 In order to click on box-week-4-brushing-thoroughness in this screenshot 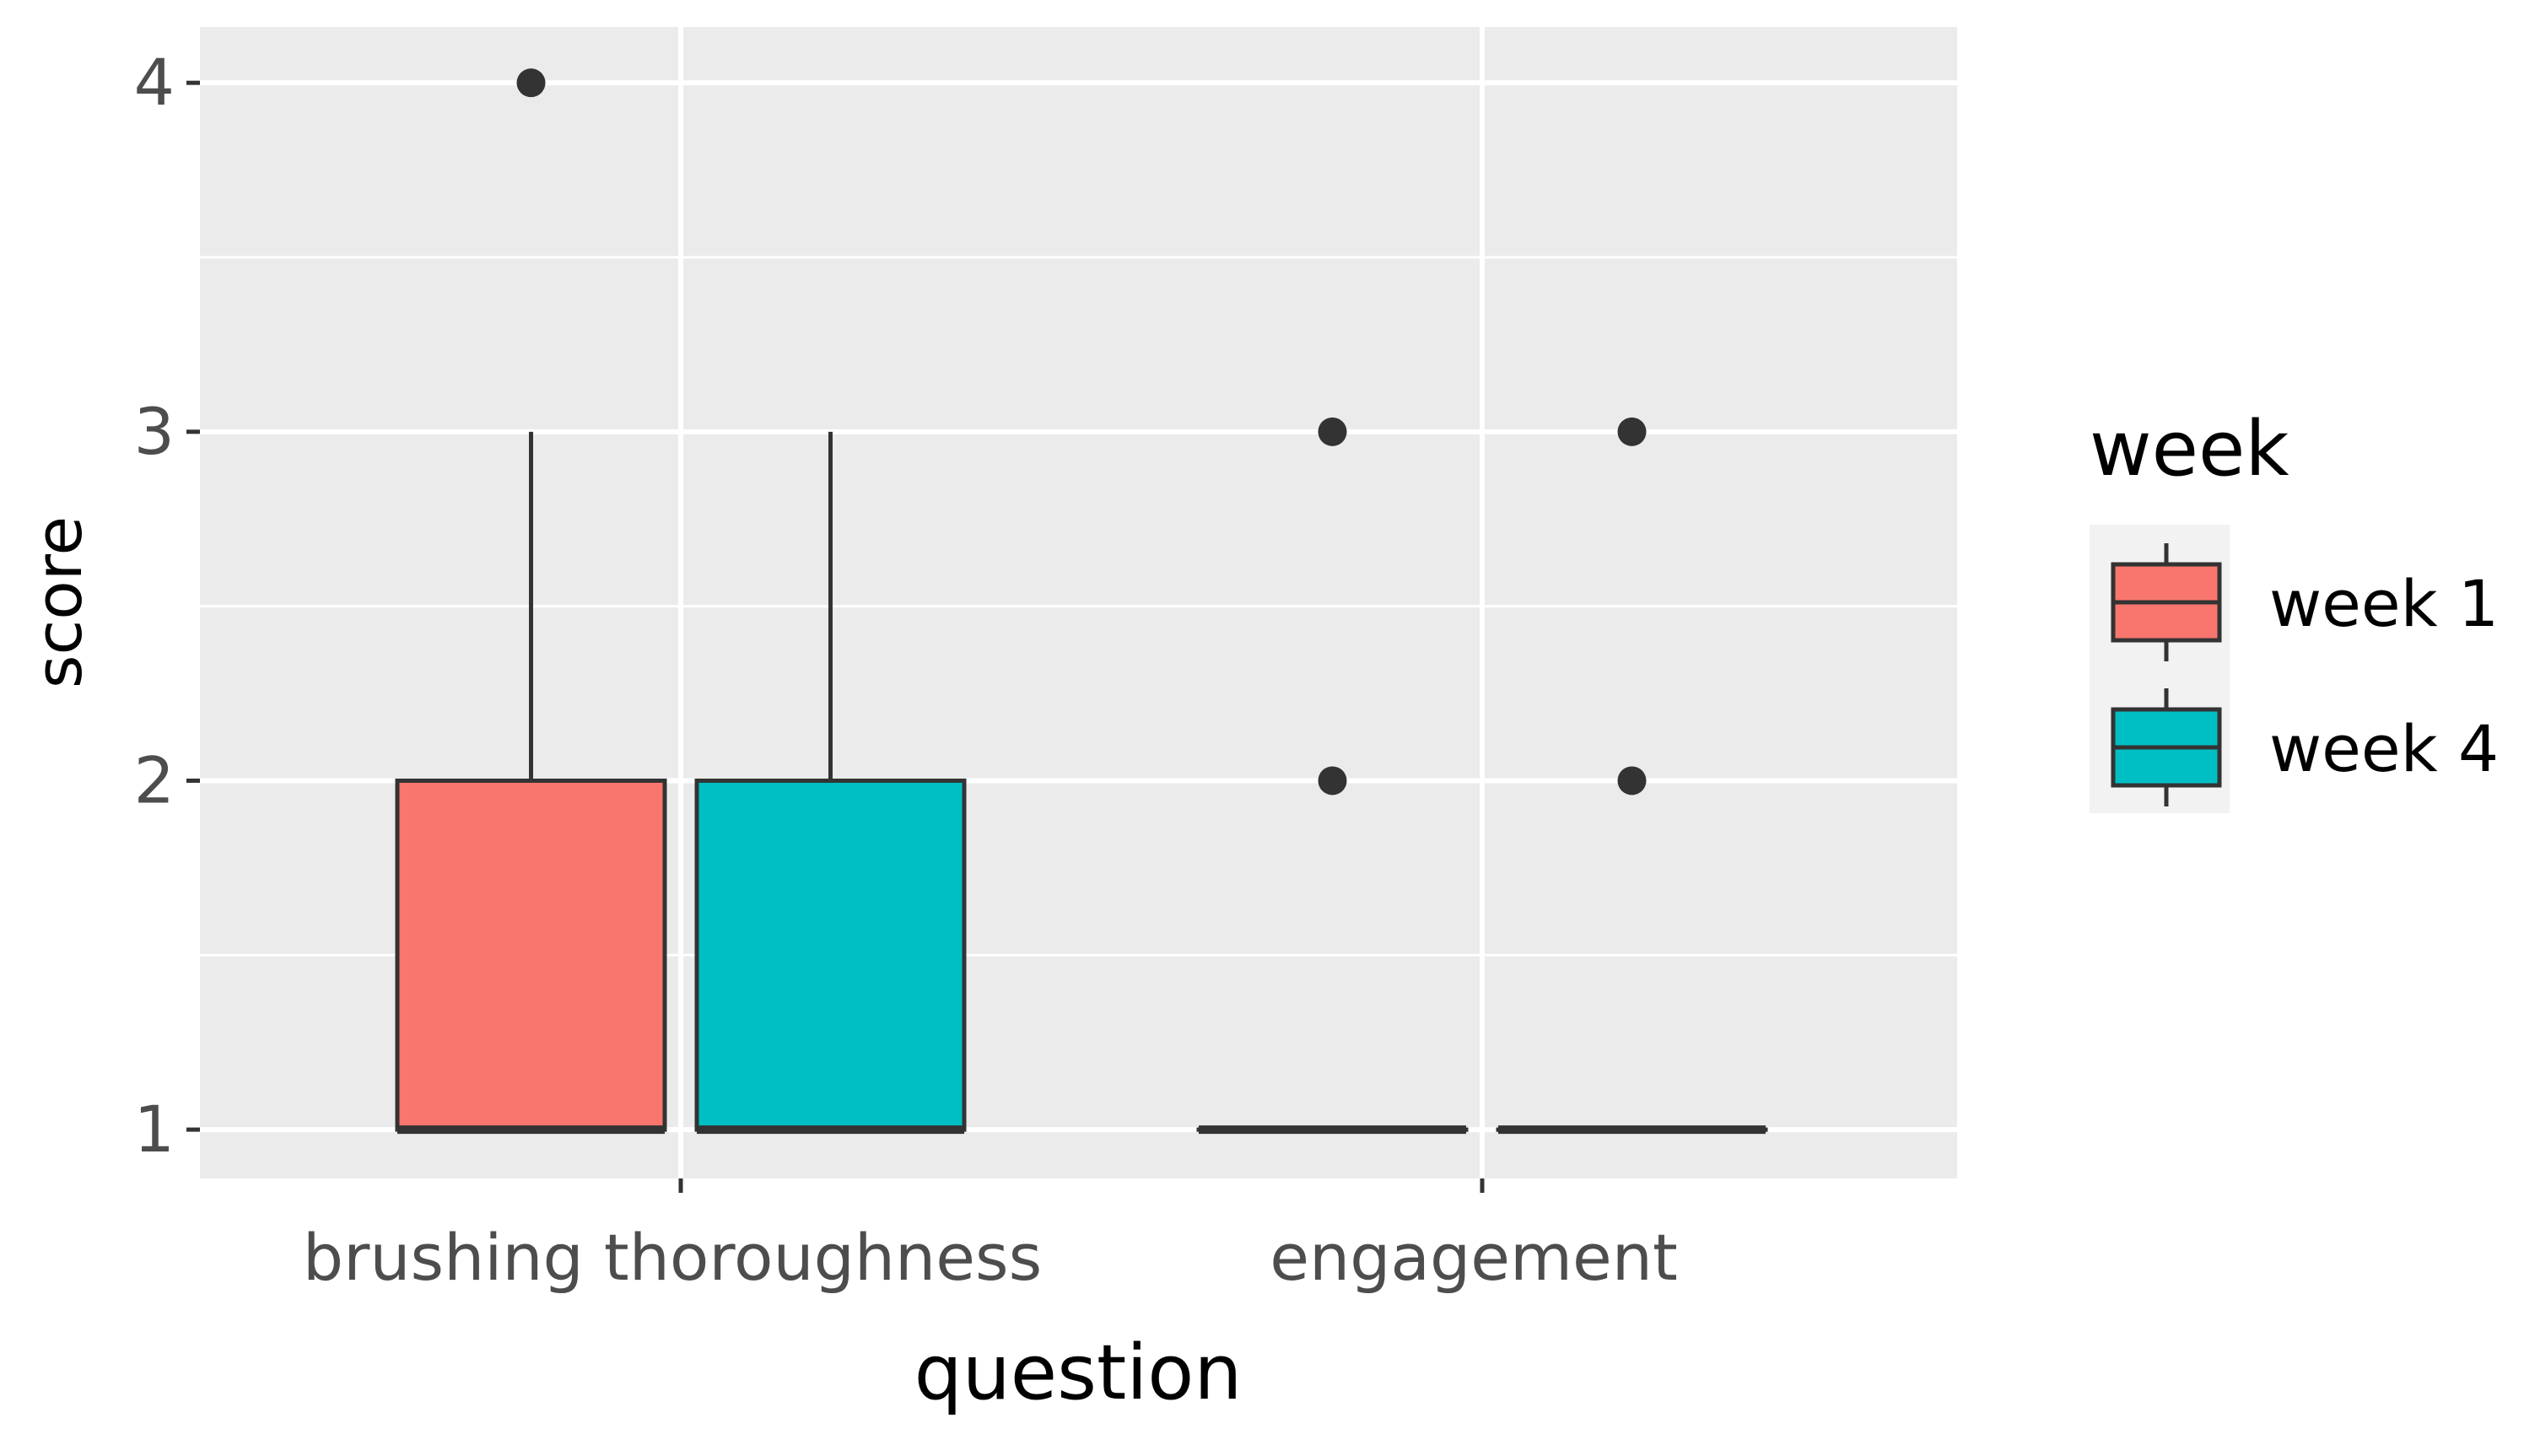, I will do `click(831, 783)`.